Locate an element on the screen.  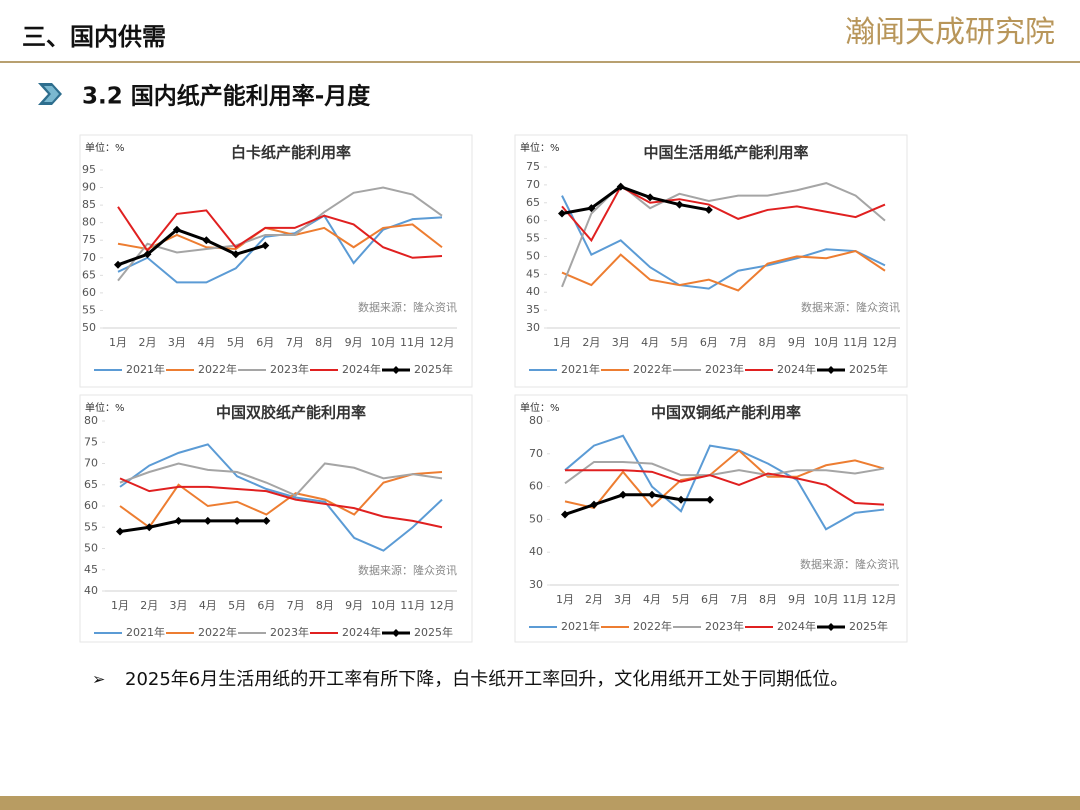
legend-label: 2025年 is located at coordinates (433, 369).